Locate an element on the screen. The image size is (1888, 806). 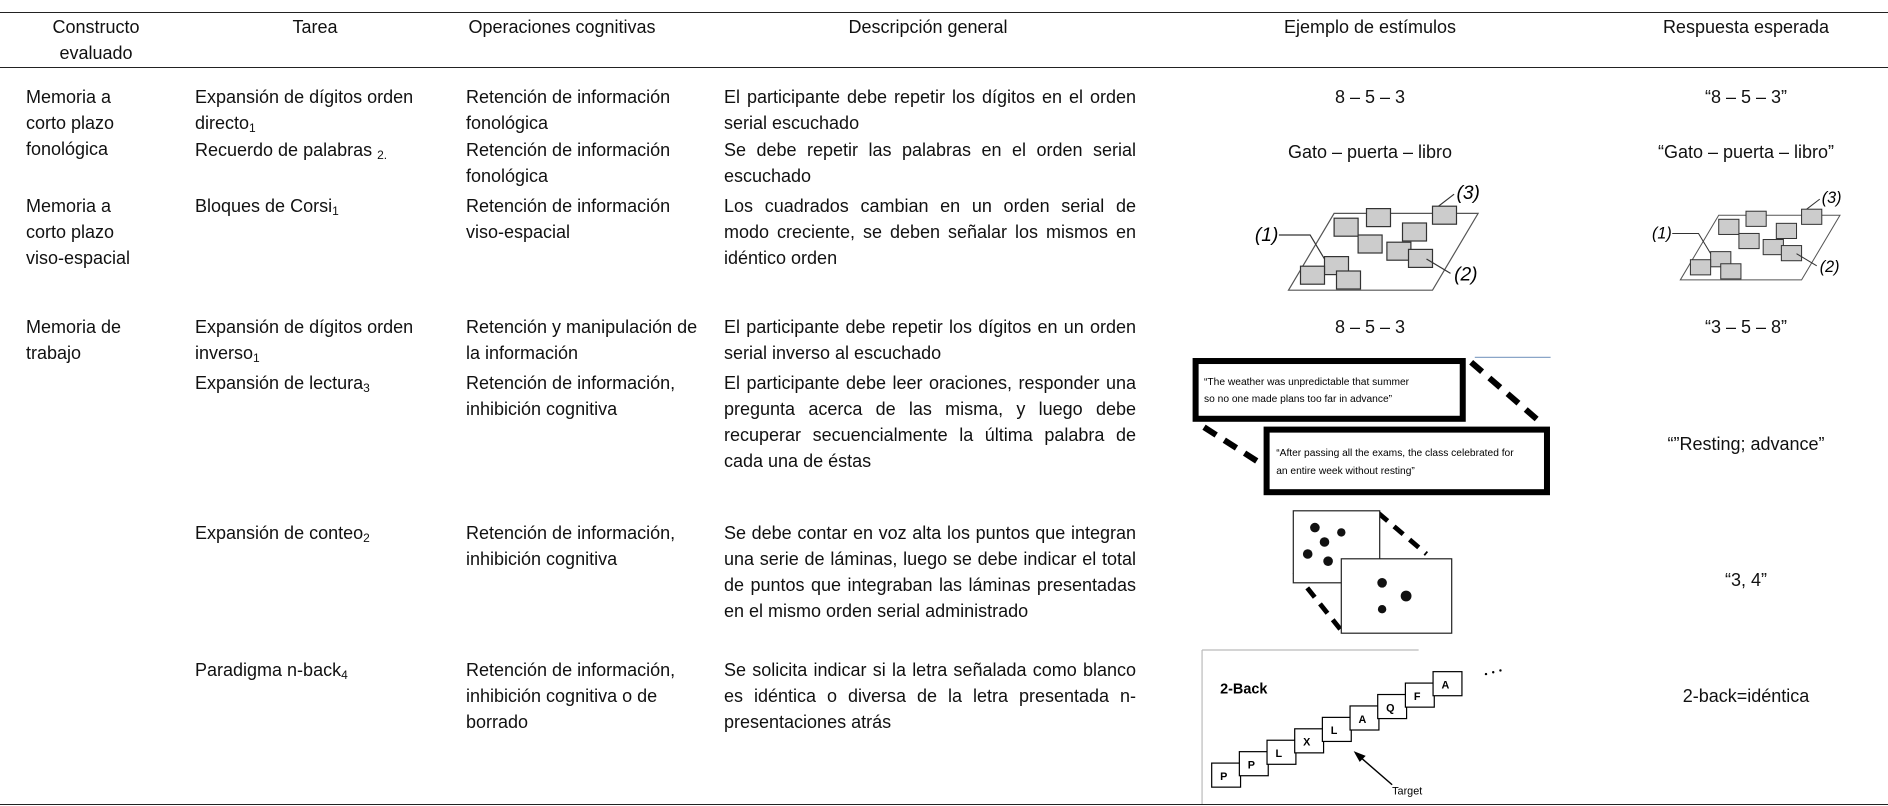
response: “3, 4” is located at coordinates (1745, 580).